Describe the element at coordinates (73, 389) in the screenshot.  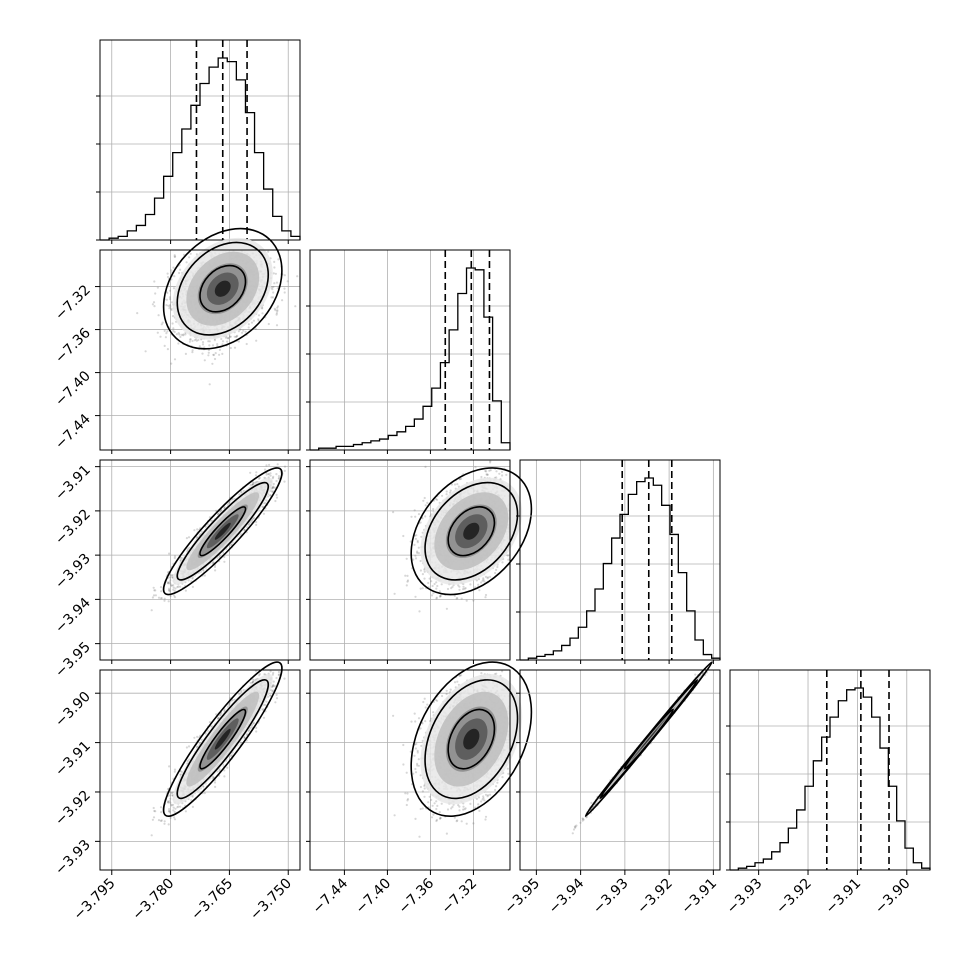
I see `y-tick-label: −7.40` at that location.